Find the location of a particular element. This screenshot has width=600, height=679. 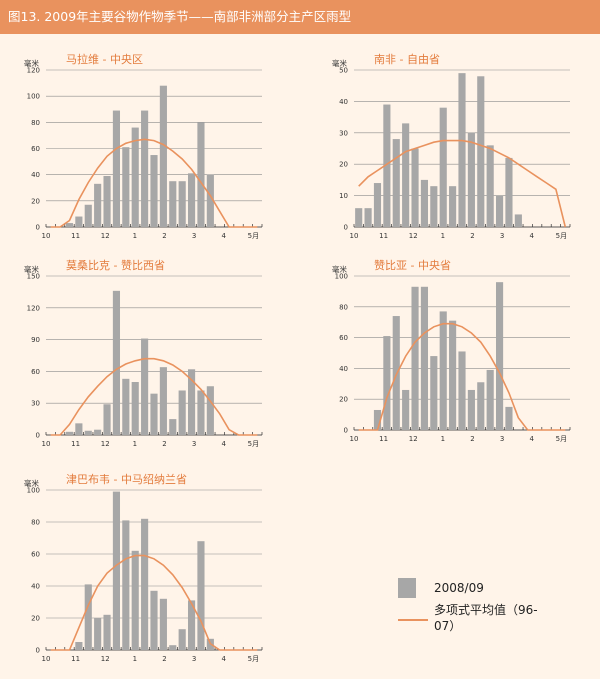

chart-zambia: 赞比亚 - 中央省 毫米 0 20 40 60 80 100 10 11 12 1 2 3 4 5月 is located at coordinates (455, 352).